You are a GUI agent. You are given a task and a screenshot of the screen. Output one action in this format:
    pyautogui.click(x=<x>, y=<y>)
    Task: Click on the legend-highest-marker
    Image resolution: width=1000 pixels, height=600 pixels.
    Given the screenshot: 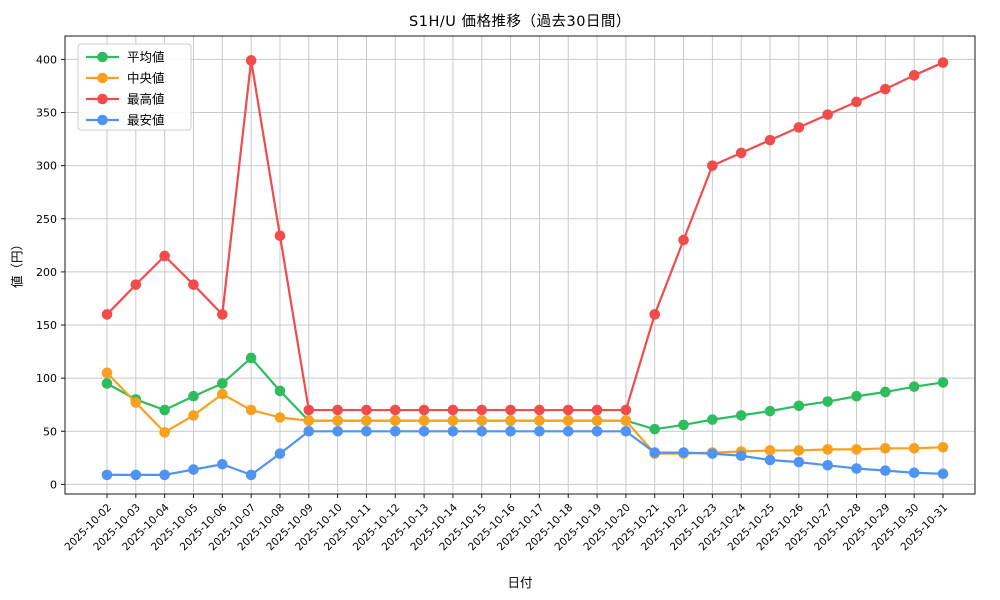 What is the action you would take?
    pyautogui.click(x=102, y=99)
    